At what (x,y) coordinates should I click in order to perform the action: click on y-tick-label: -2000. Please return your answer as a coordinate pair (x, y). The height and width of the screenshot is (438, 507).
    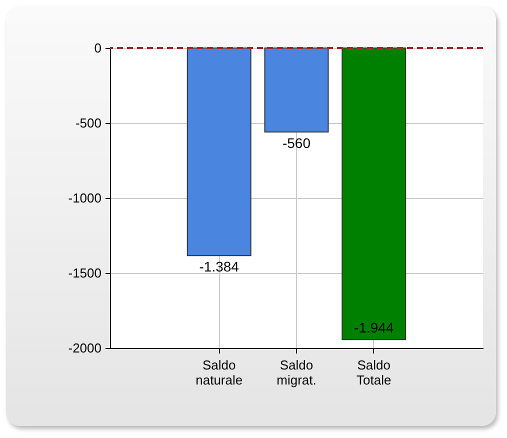
    Looking at the image, I should click on (85, 348).